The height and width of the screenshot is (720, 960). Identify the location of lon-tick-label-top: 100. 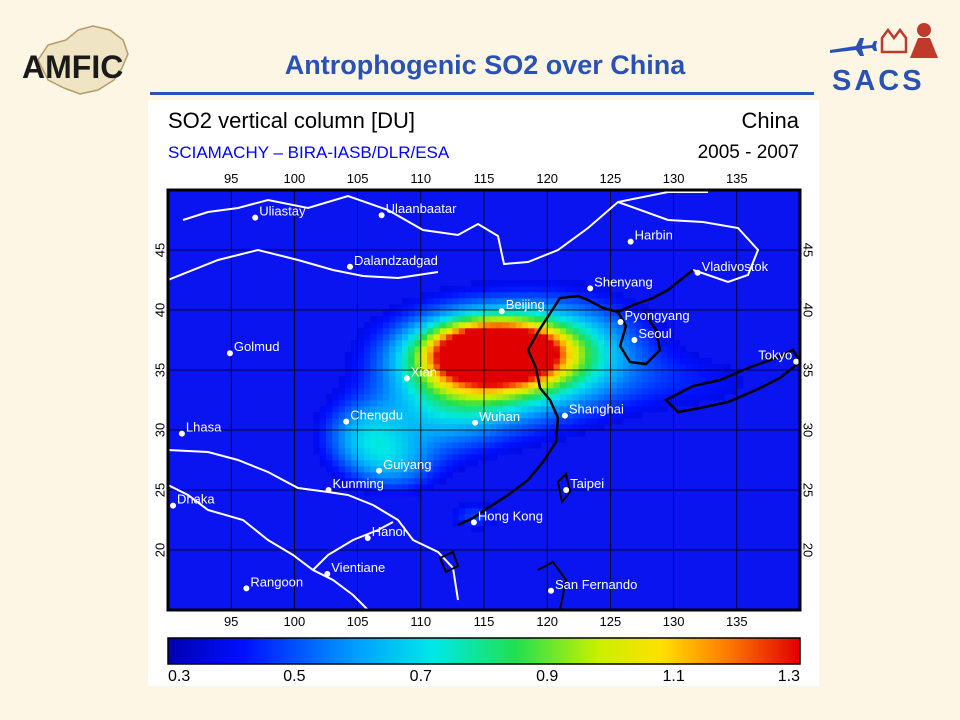
(295, 178).